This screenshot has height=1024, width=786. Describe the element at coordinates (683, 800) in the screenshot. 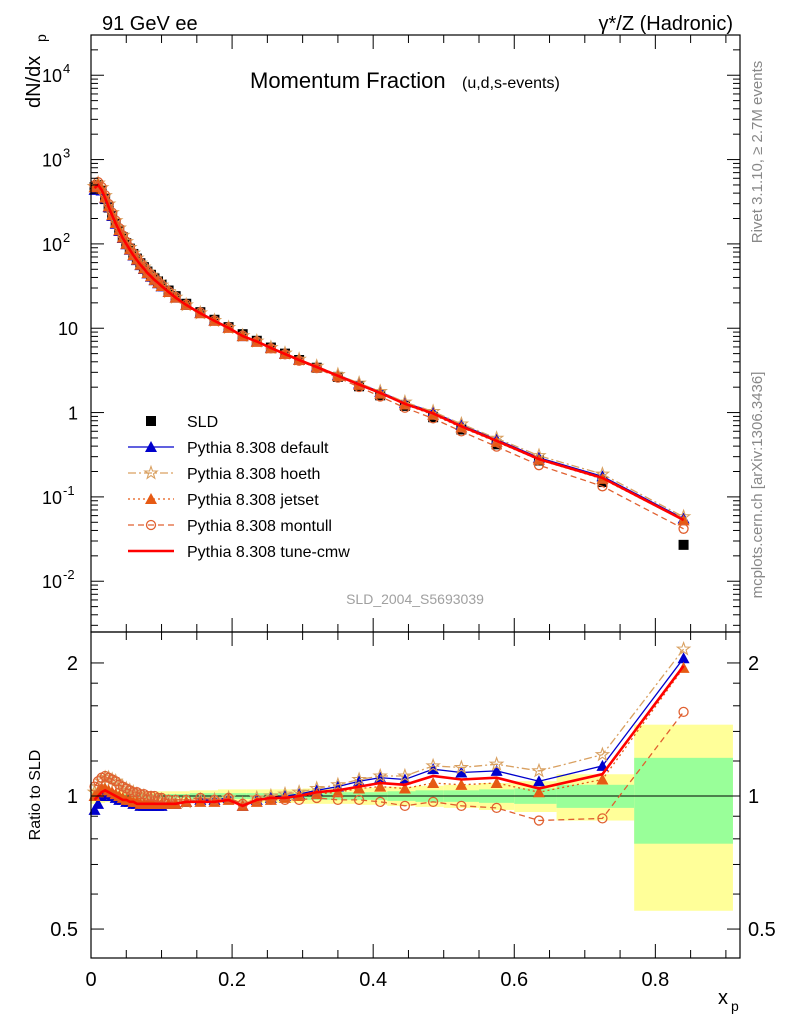

I see `stat-uncertainty-band` at that location.